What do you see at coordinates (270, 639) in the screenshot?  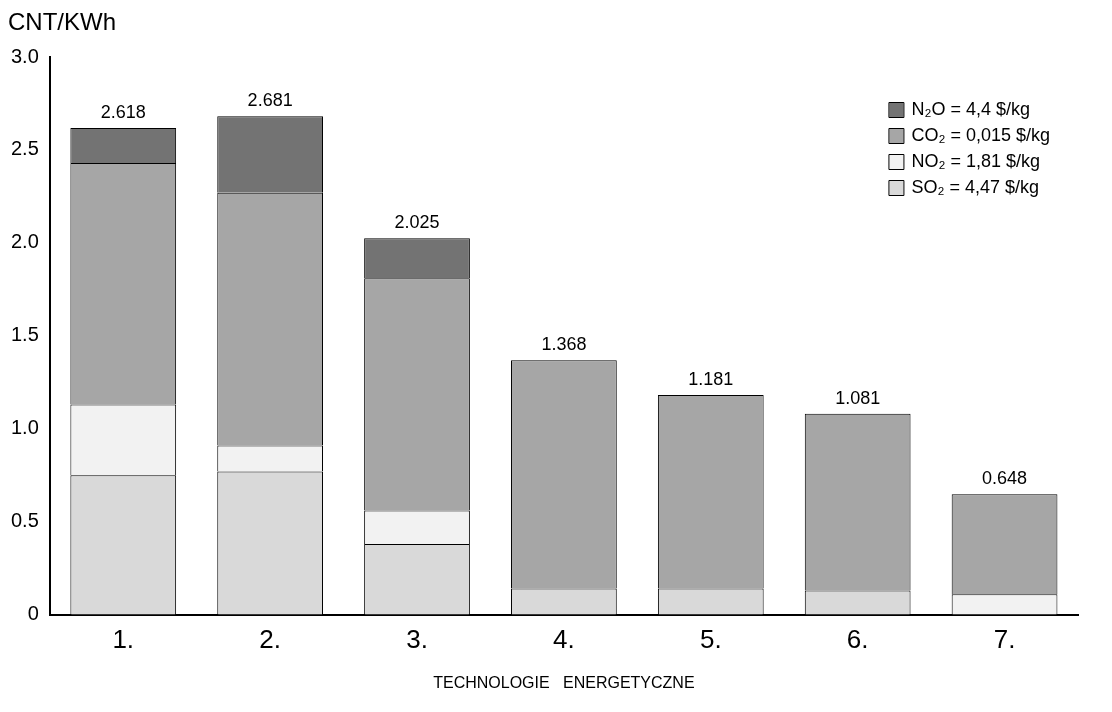 I see `x-tick-label: 2.` at bounding box center [270, 639].